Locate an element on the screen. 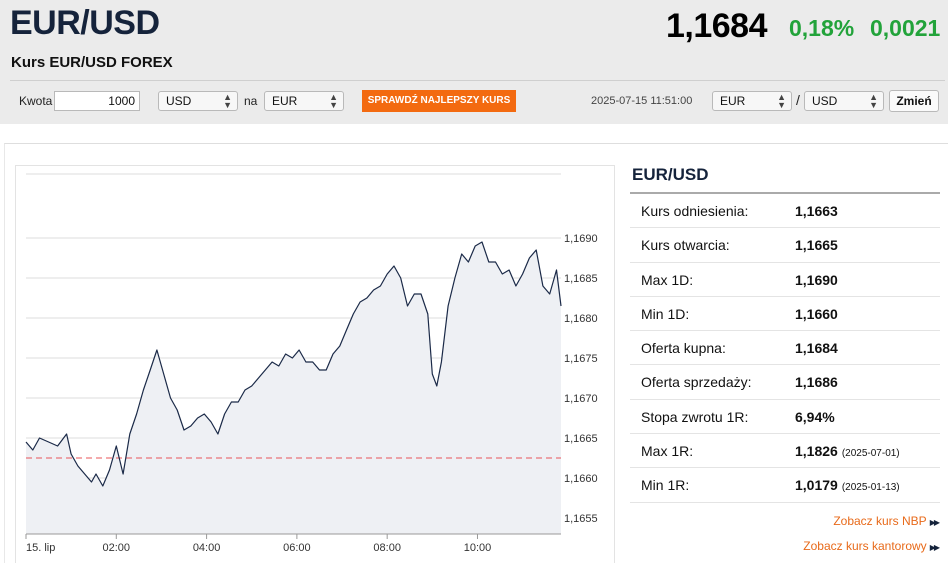  kantor-rate-link: Zobacz kurs kantorowy ▶▶ is located at coordinates (871, 546).